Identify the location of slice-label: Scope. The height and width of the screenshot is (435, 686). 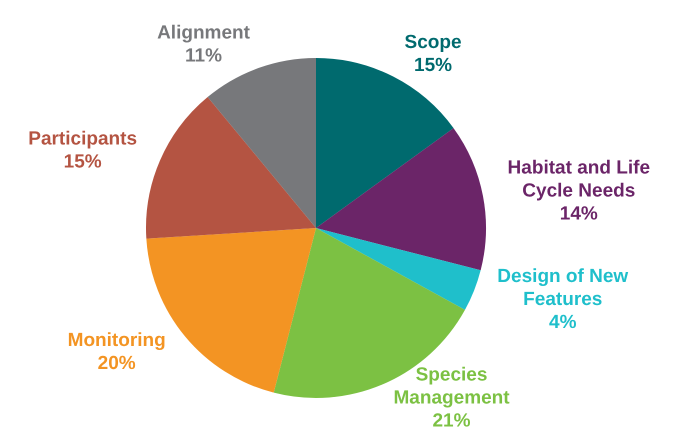
(433, 42).